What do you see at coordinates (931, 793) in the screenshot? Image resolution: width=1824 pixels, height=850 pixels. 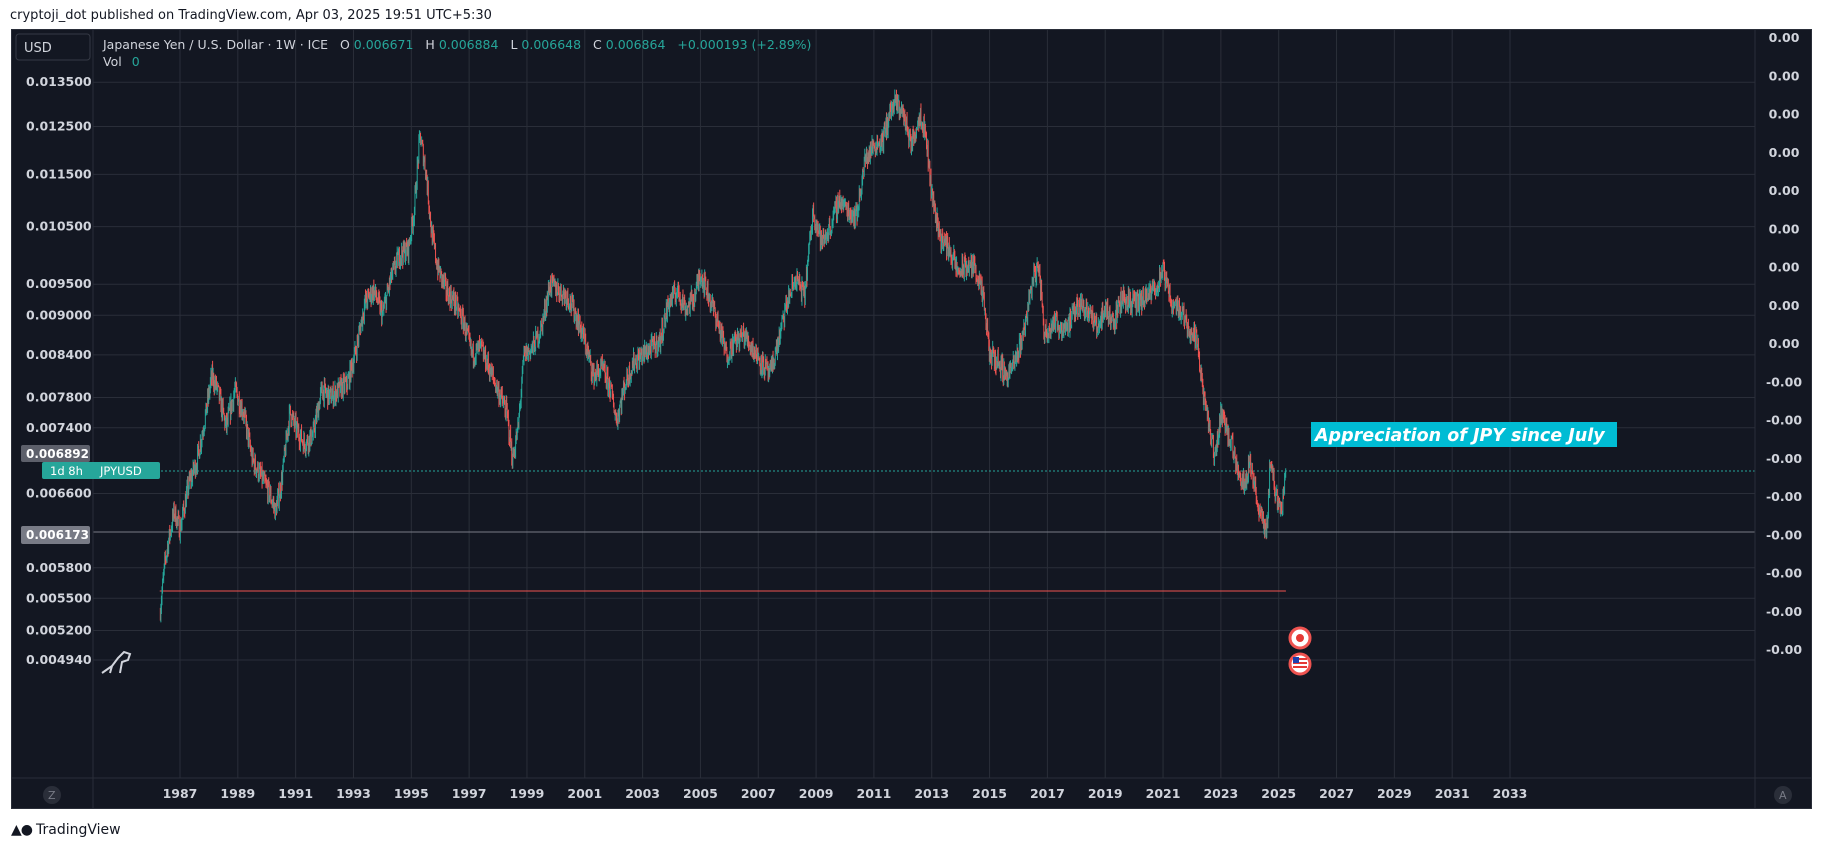 I see `x-tick-label: 2013` at bounding box center [931, 793].